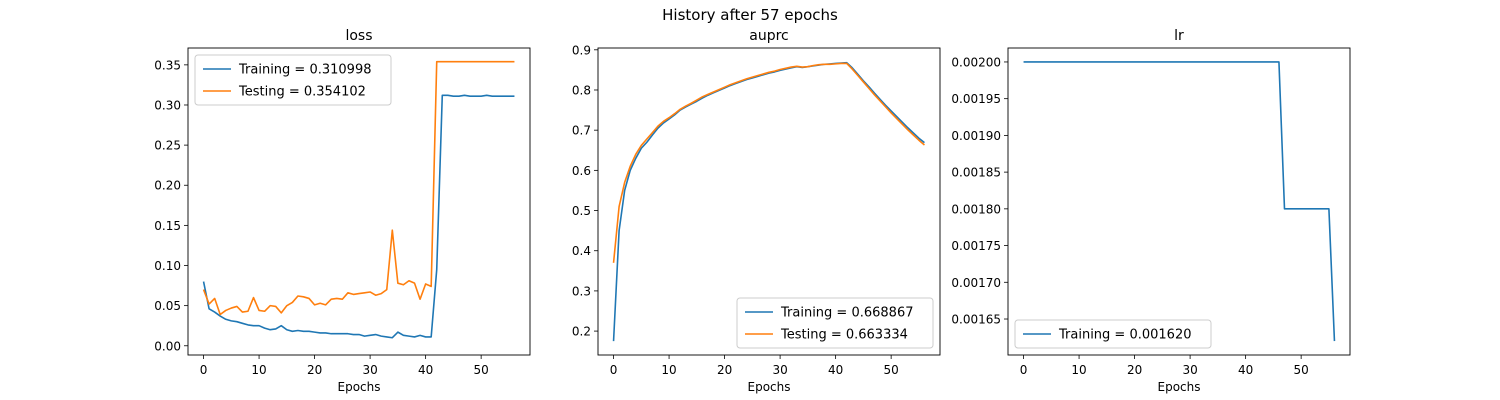 The width and height of the screenshot is (1500, 400). Describe the element at coordinates (976, 62) in the screenshot. I see `y-tick-label: 0.00200` at that location.